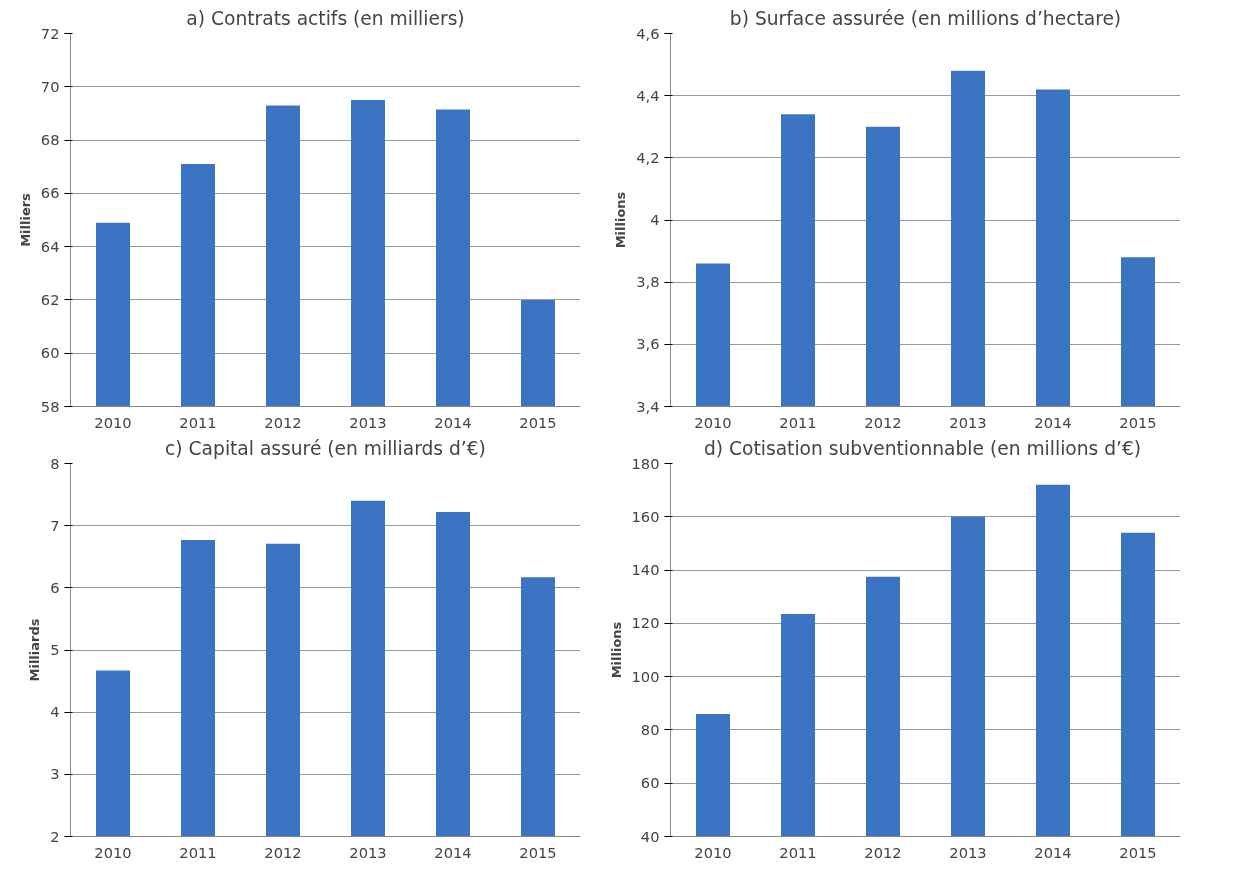 Image resolution: width=1233 pixels, height=886 pixels. What do you see at coordinates (645, 516) in the screenshot?
I see `y-tick-label: 160` at bounding box center [645, 516].